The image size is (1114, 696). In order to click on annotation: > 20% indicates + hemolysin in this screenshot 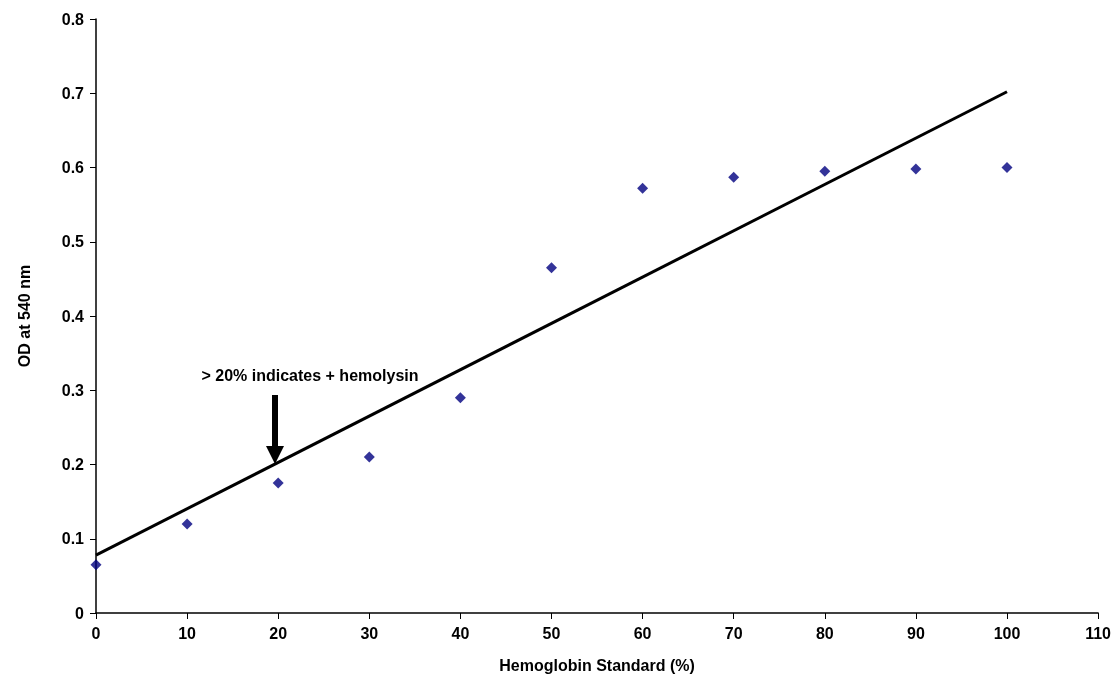, I will do `click(310, 375)`.